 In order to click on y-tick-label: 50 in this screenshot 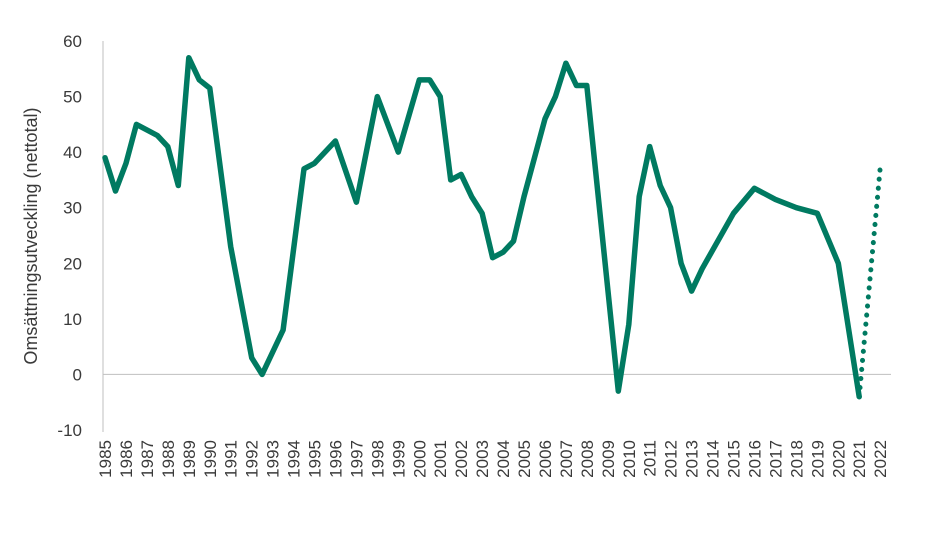, I will do `click(72, 97)`.